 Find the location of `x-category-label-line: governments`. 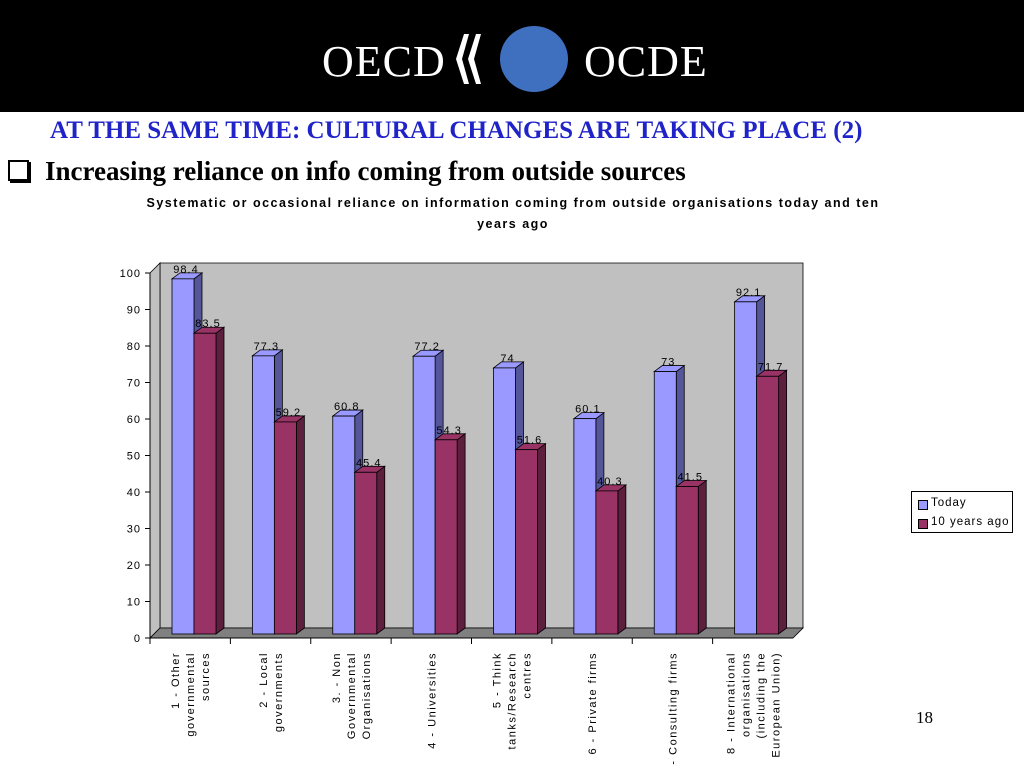

x-category-label-line: governments is located at coordinates (279, 692).